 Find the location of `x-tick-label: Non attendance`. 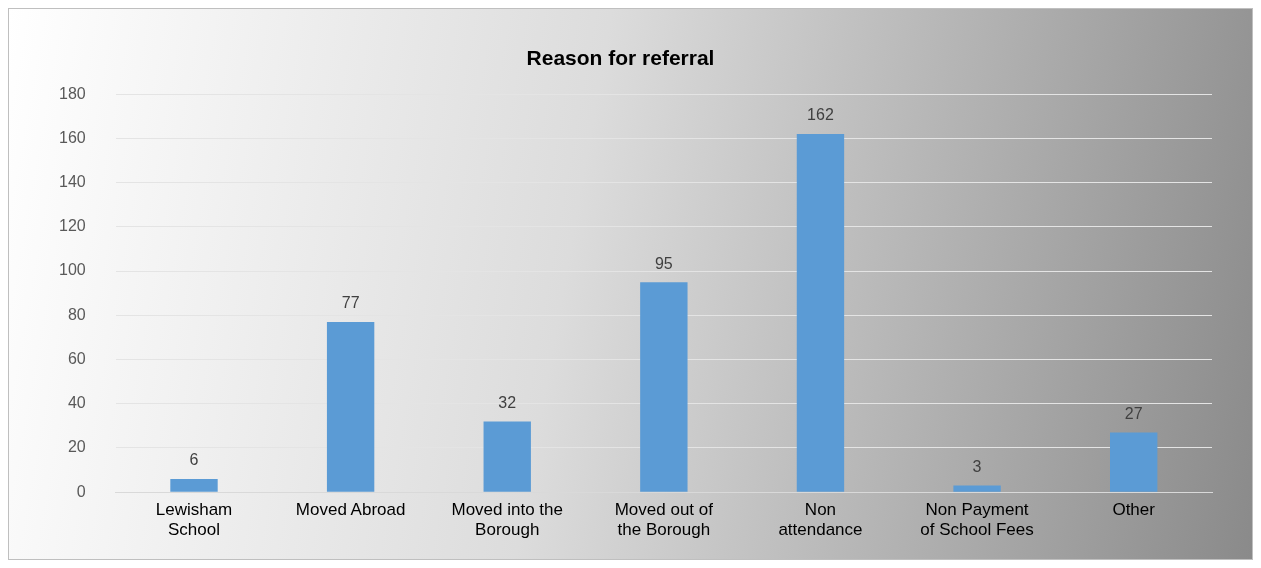

x-tick-label: Non attendance is located at coordinates (820, 520).